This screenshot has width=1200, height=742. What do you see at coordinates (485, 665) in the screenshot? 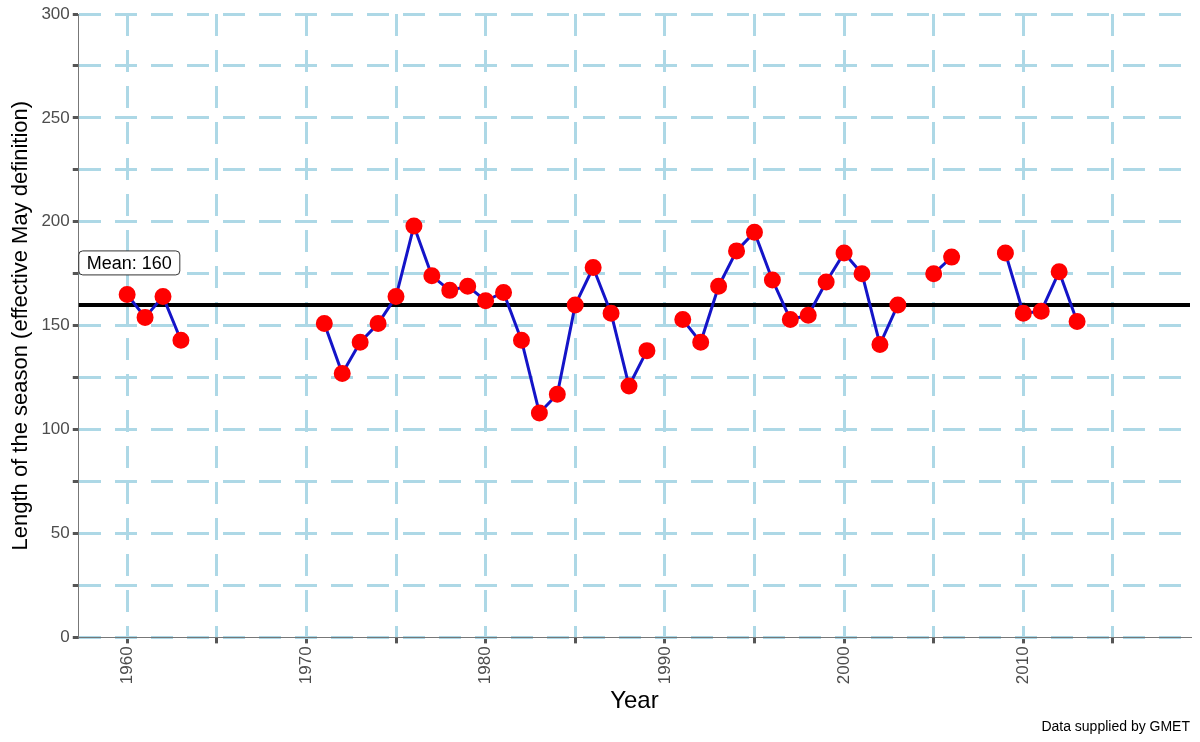
I see `x-tick-label: 1980` at bounding box center [485, 665].